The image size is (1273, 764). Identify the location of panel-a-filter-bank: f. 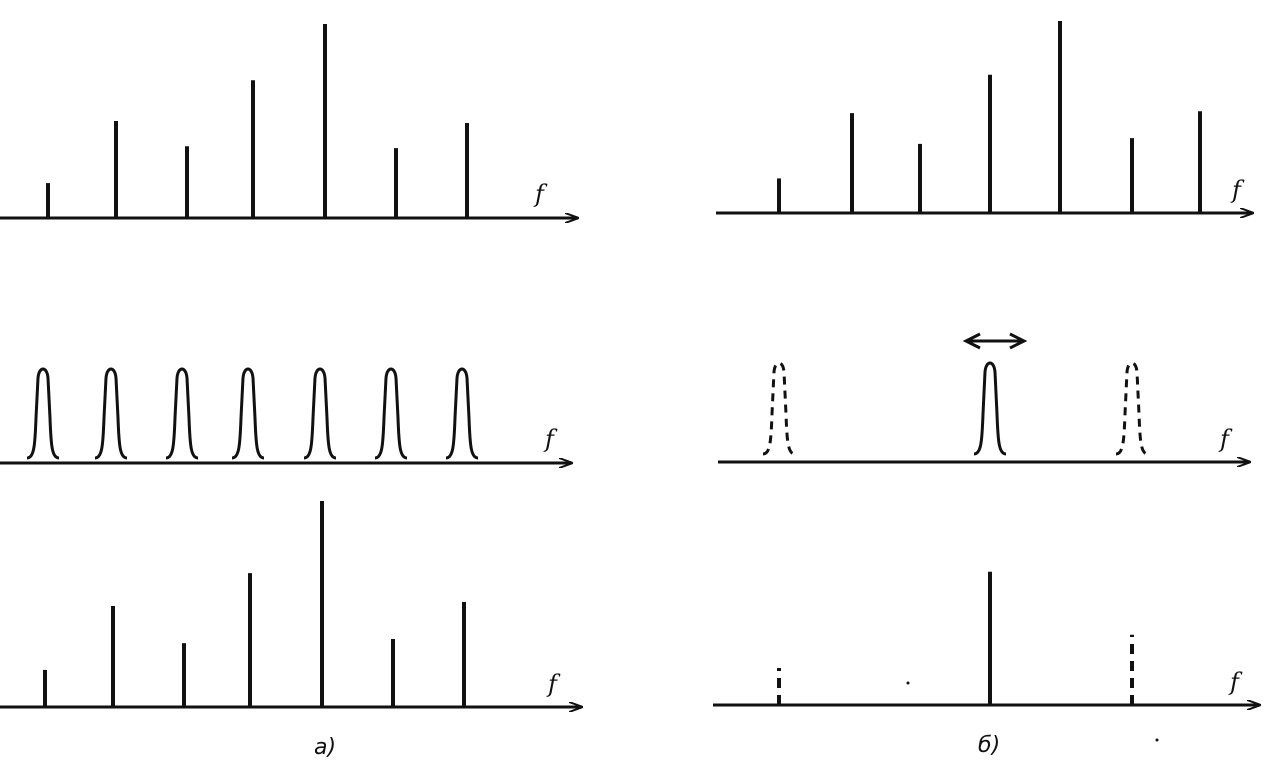
(286, 415).